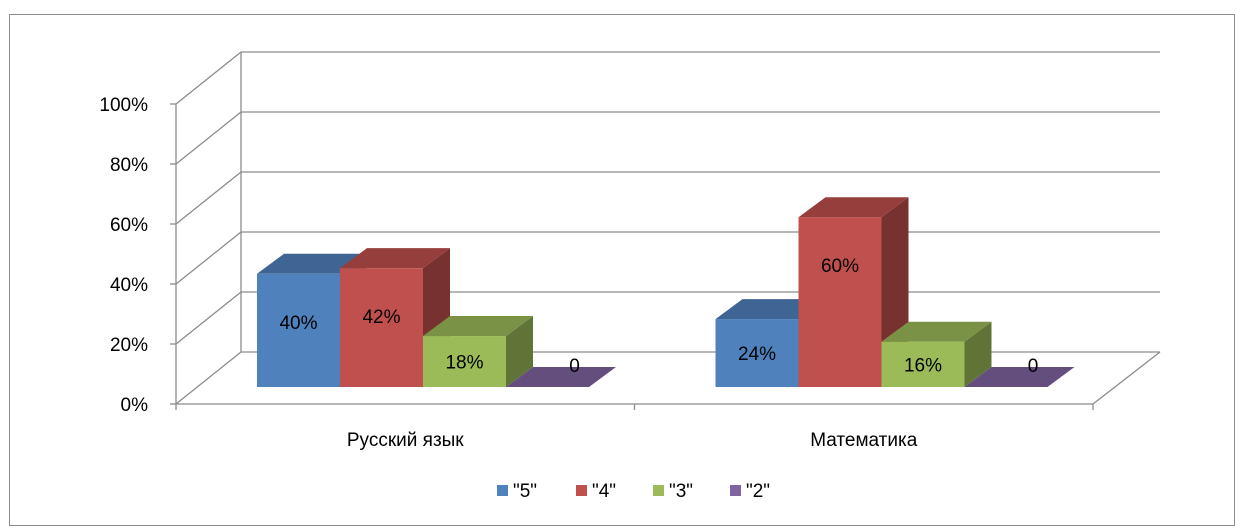 The image size is (1246, 531). What do you see at coordinates (129, 165) in the screenshot?
I see `y-tick-label: 80%` at bounding box center [129, 165].